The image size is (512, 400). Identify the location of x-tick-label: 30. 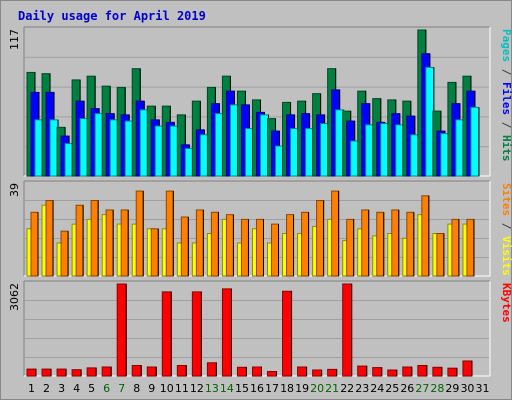
(467, 388).